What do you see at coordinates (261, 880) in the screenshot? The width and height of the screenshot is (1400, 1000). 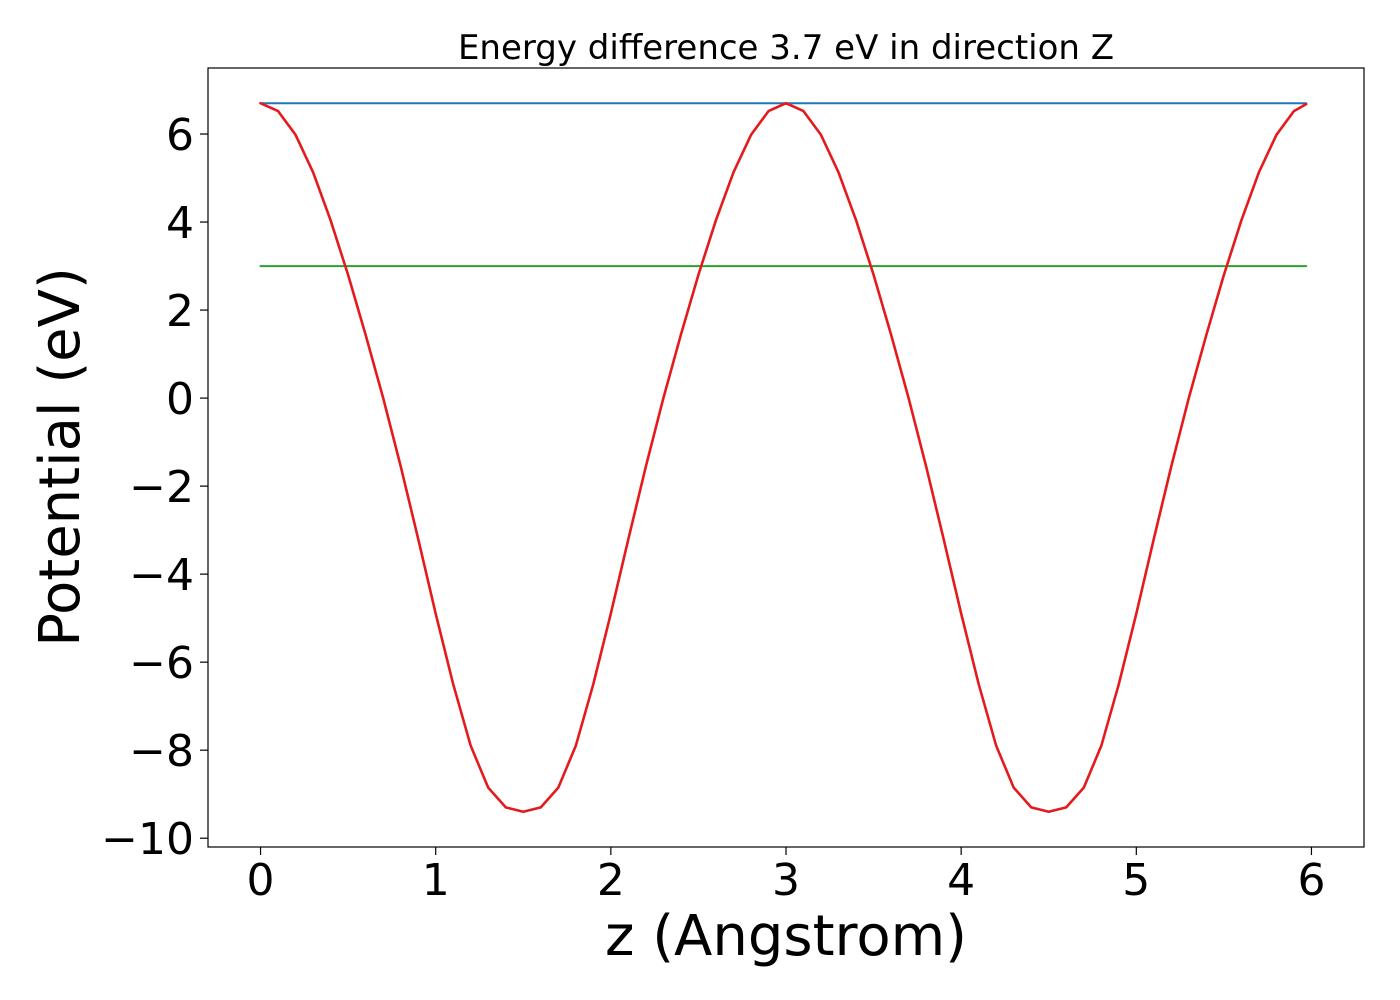 I see `x-tick-label: 0` at bounding box center [261, 880].